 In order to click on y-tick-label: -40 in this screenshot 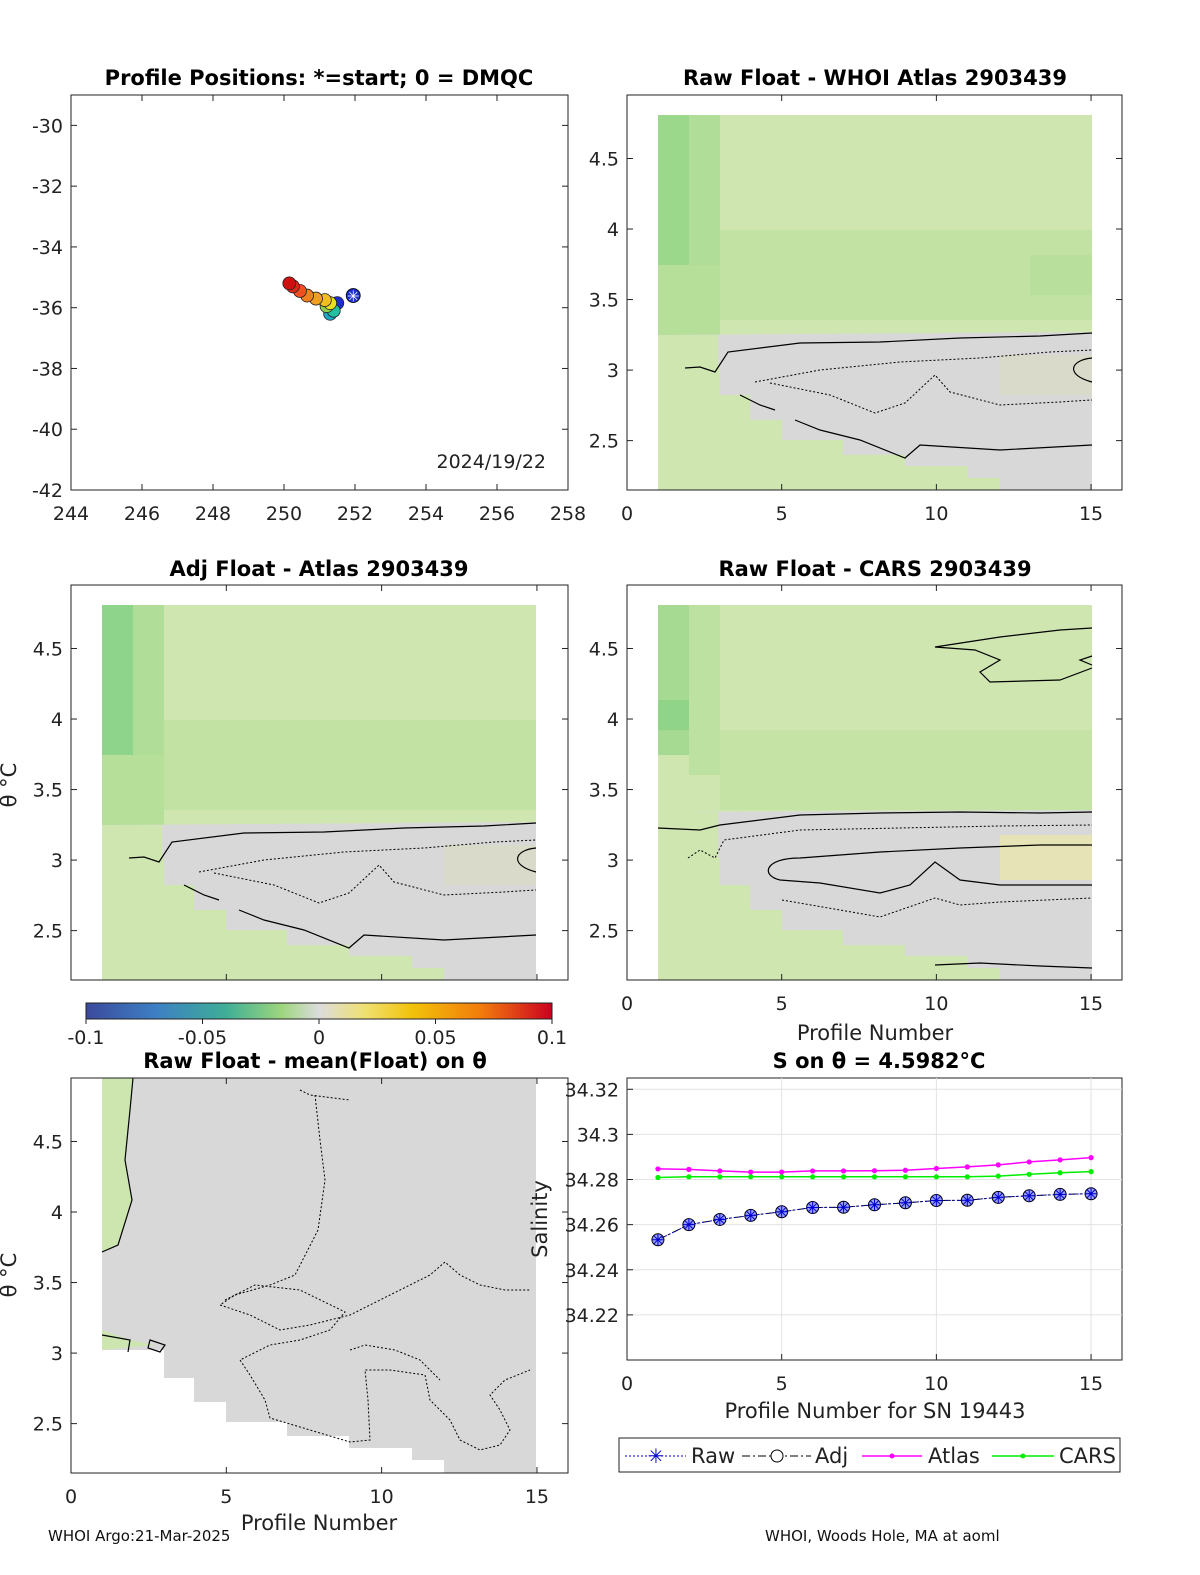, I will do `click(47, 430)`.